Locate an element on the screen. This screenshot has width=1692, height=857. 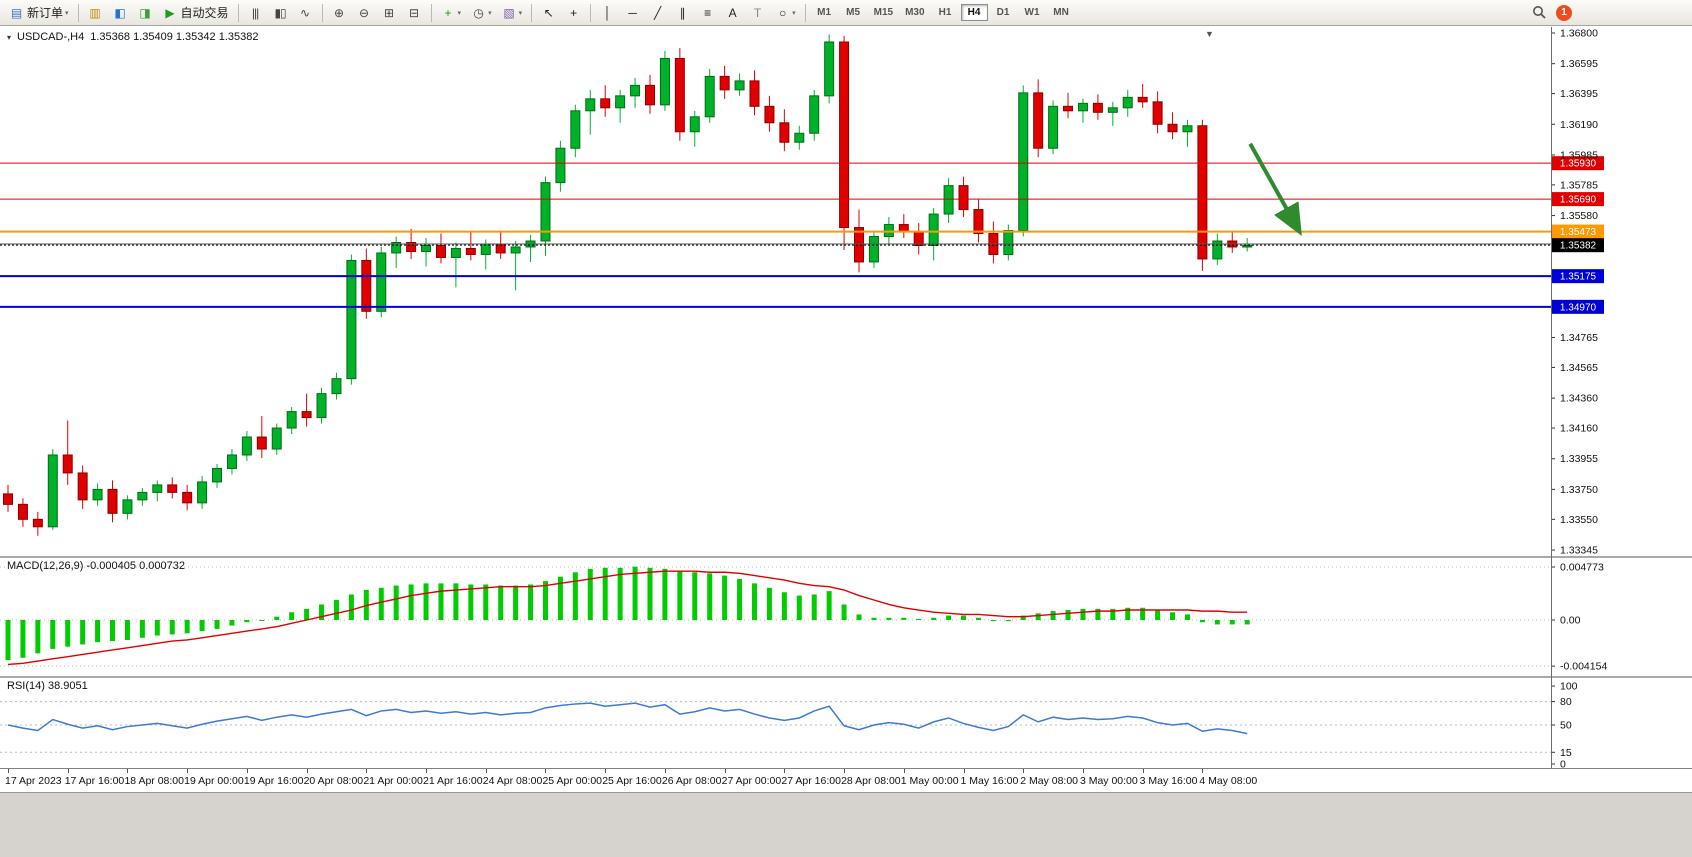
timeframe-w1-button: W1 is located at coordinates (1032, 12).